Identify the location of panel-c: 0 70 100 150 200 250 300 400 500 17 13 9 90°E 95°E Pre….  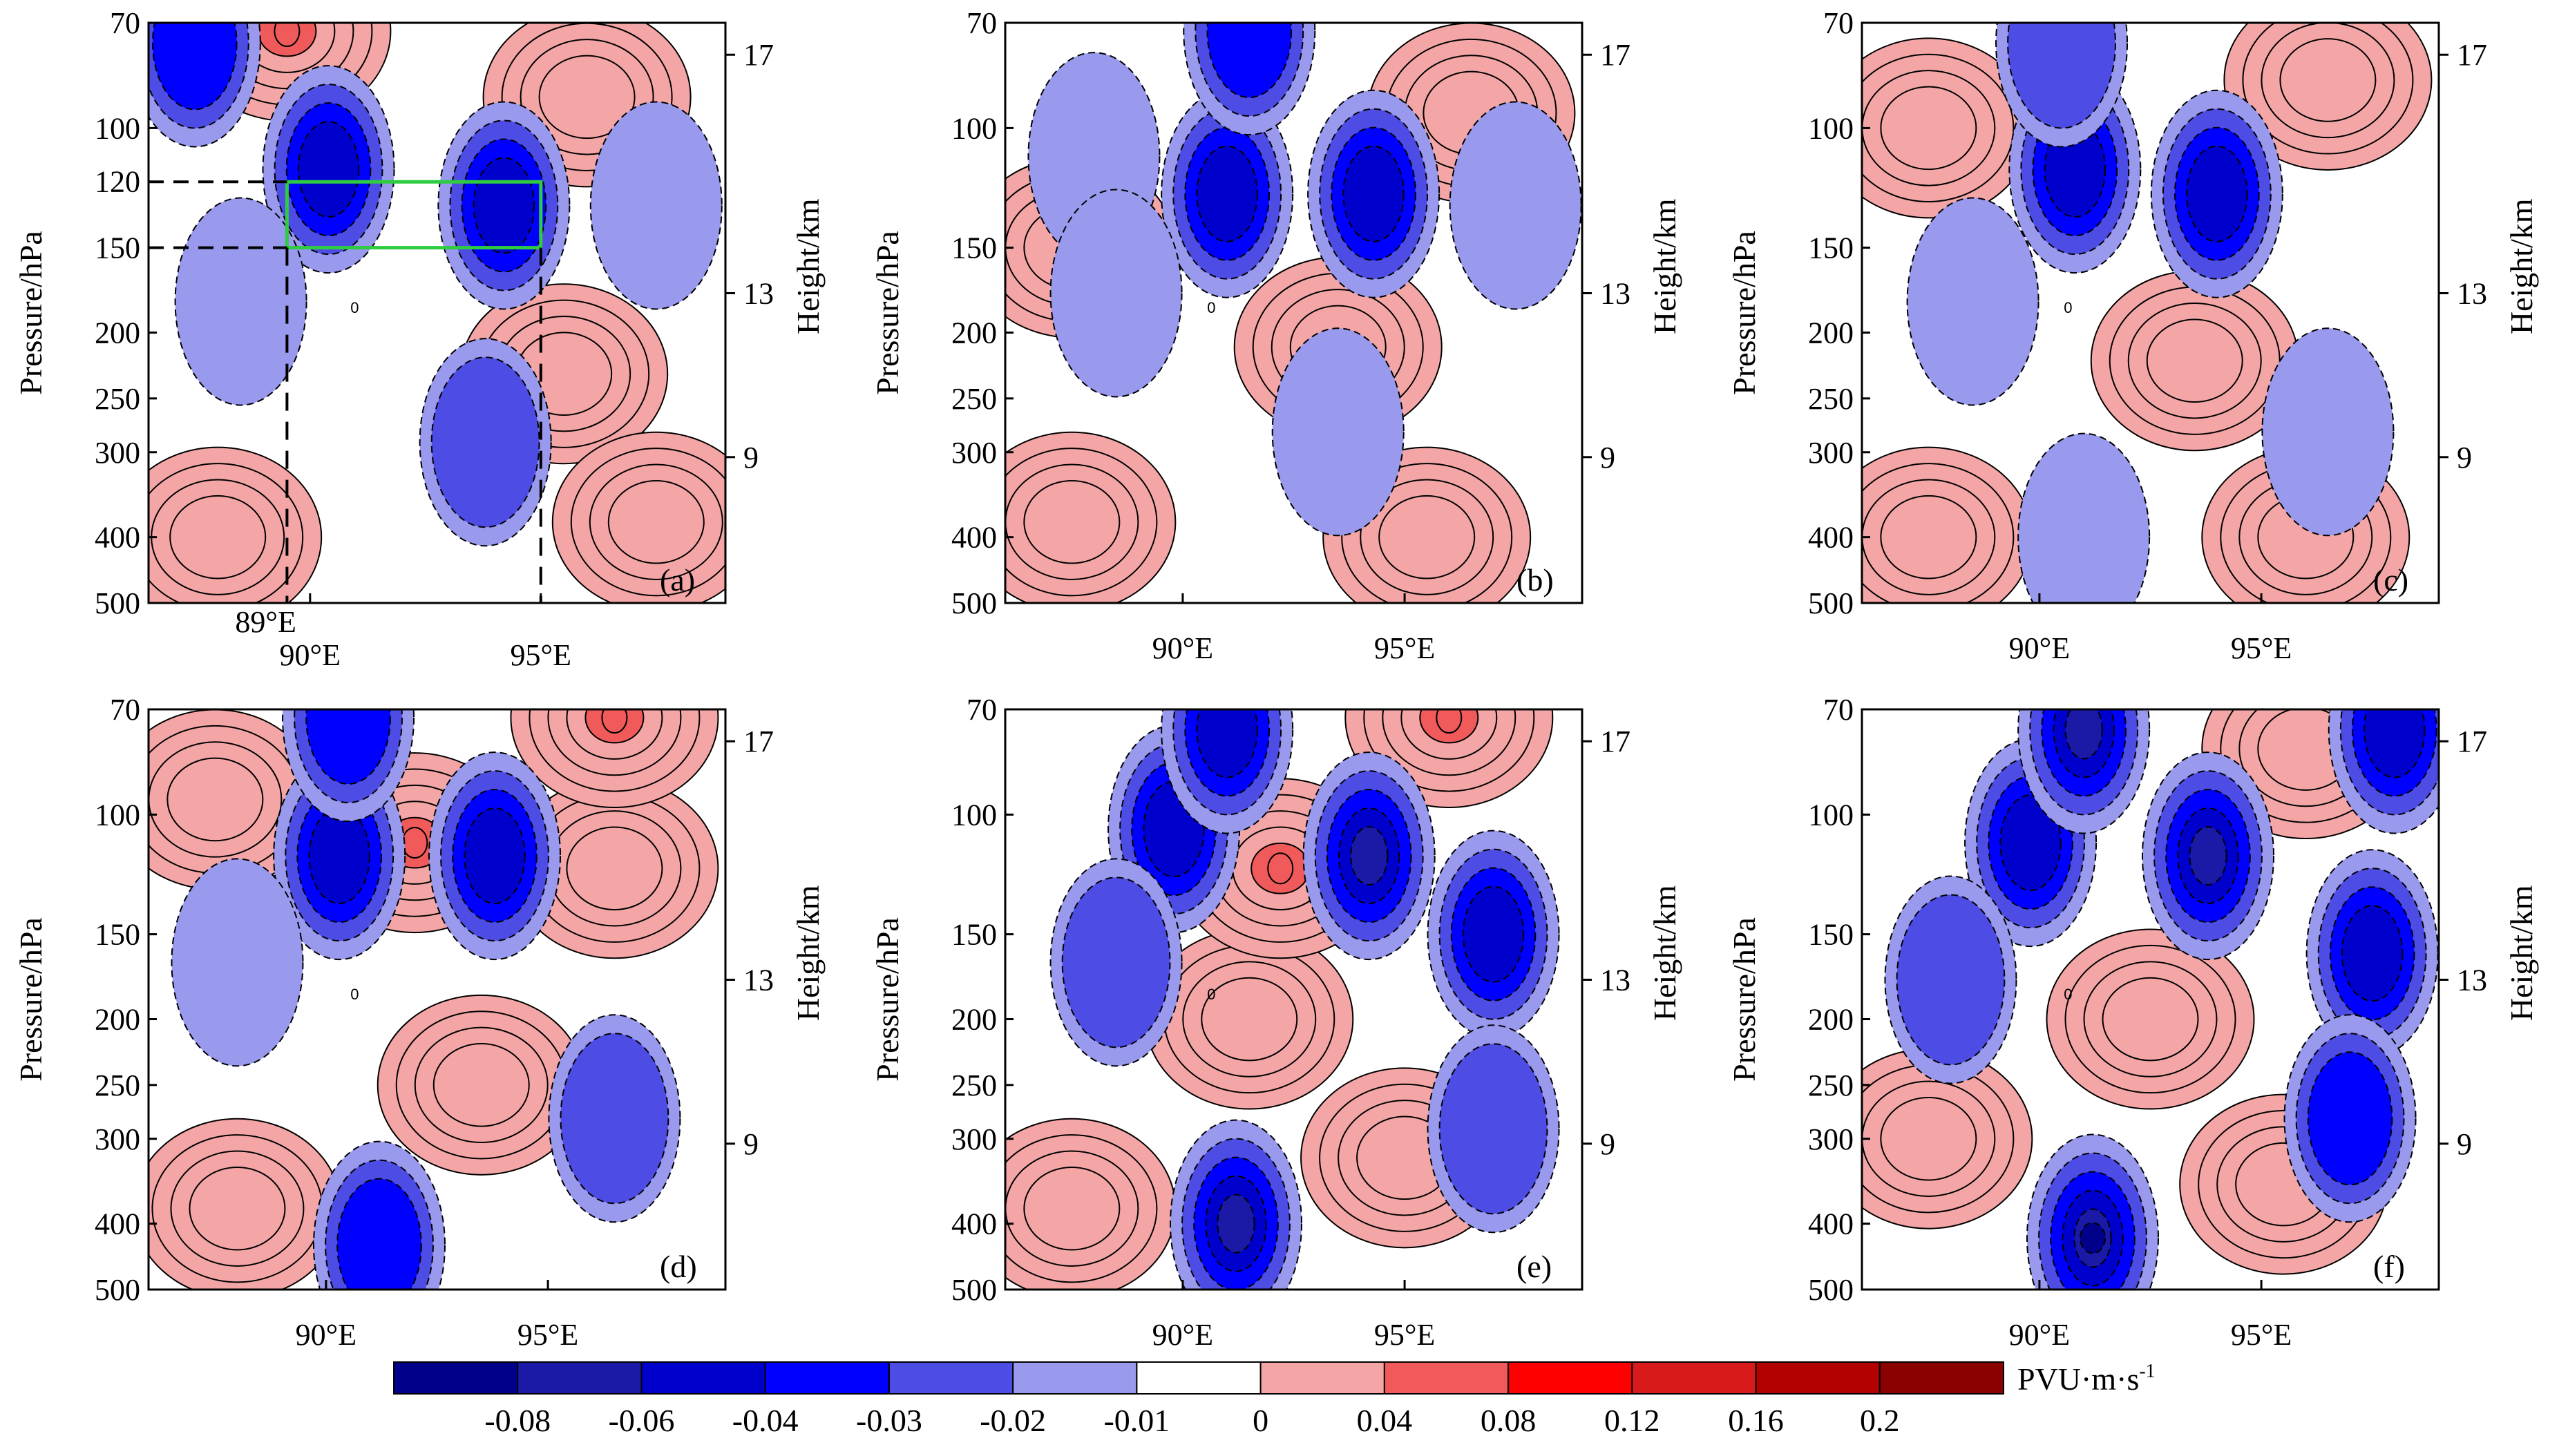
(2133, 335).